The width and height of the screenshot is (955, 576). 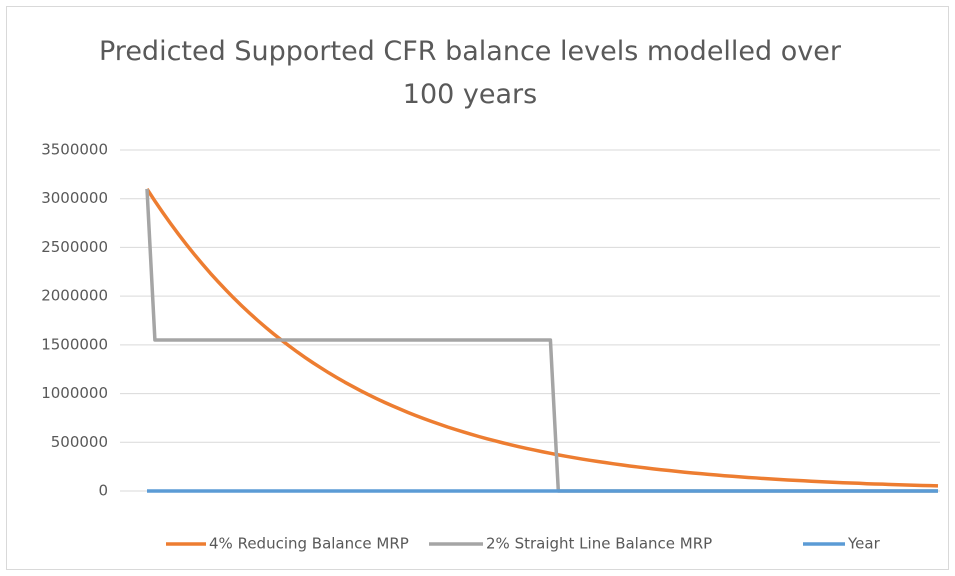 What do you see at coordinates (864, 544) in the screenshot?
I see `legend-label: Year` at bounding box center [864, 544].